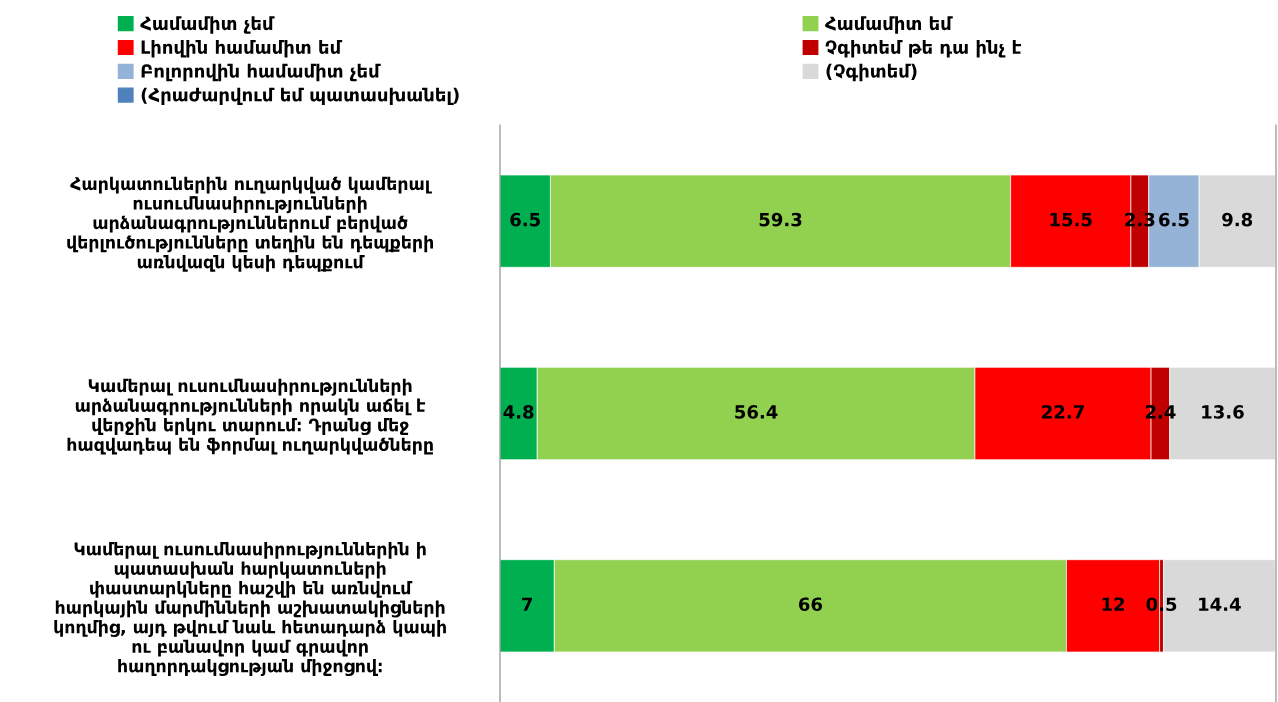 The height and width of the screenshot is (702, 1278). What do you see at coordinates (518, 412) in the screenshot?
I see `data-label: 4.8` at bounding box center [518, 412].